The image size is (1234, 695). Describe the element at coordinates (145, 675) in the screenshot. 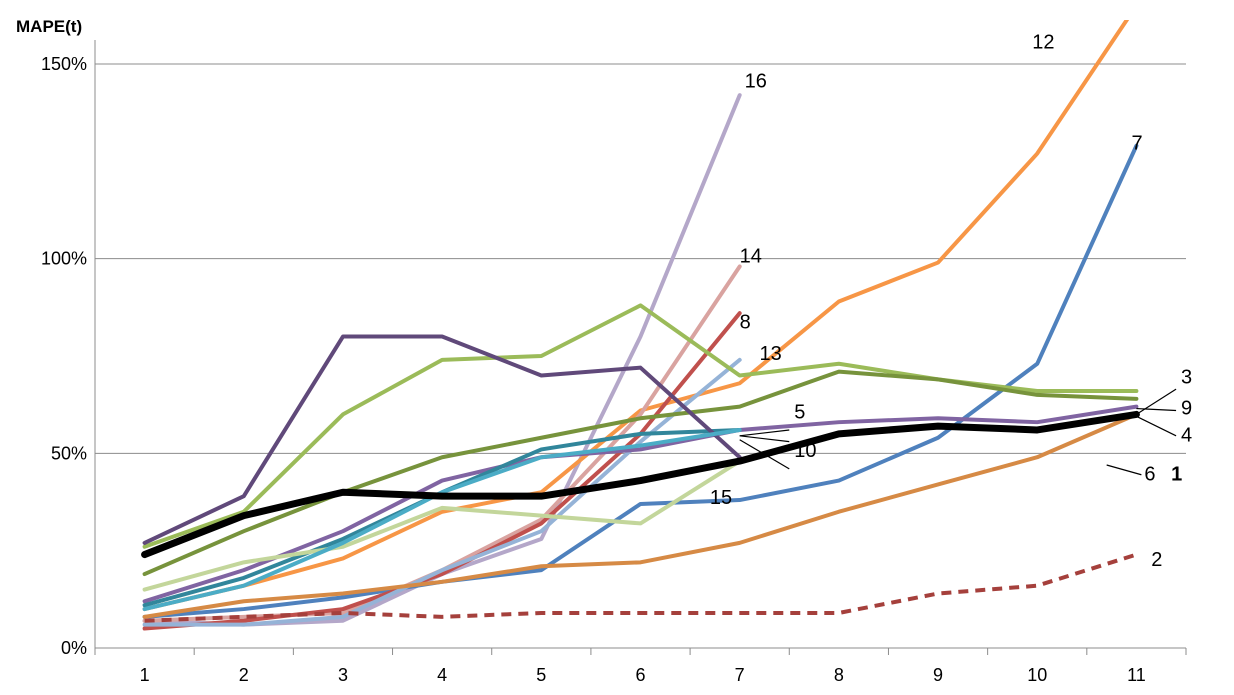

I see `x-tick-label: 1` at that location.